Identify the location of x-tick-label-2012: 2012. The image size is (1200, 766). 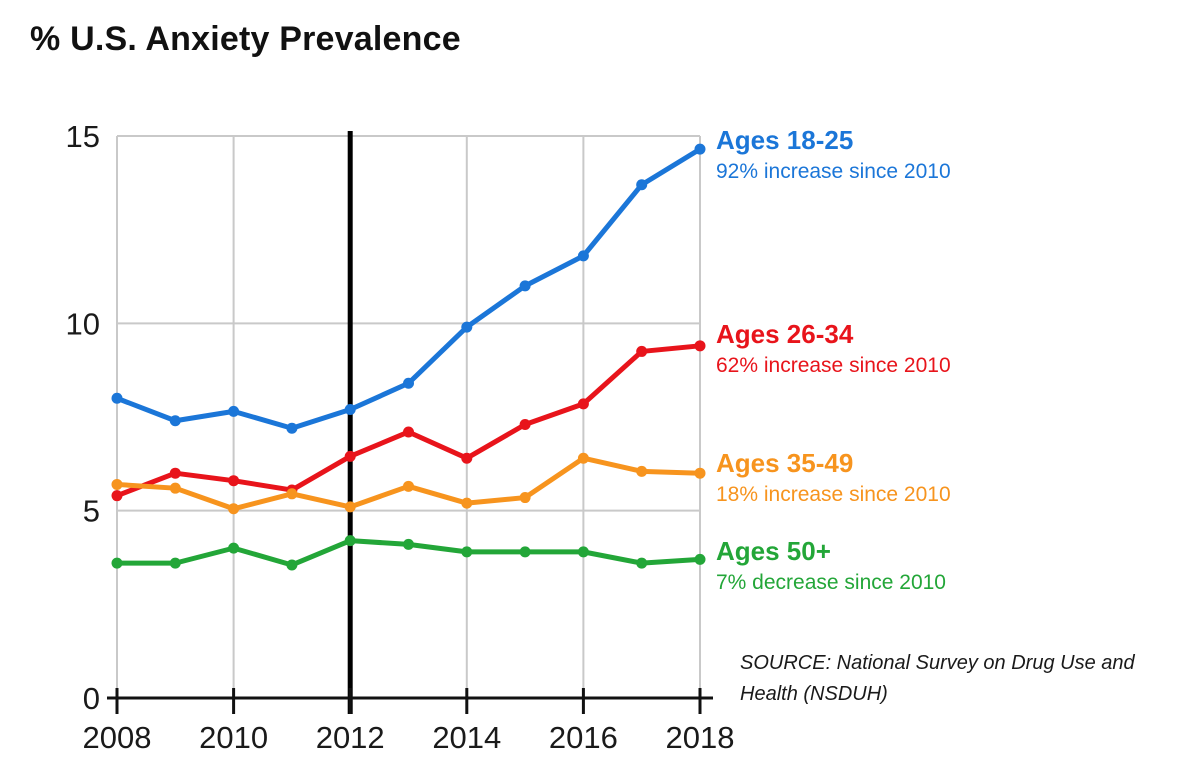
(350, 737).